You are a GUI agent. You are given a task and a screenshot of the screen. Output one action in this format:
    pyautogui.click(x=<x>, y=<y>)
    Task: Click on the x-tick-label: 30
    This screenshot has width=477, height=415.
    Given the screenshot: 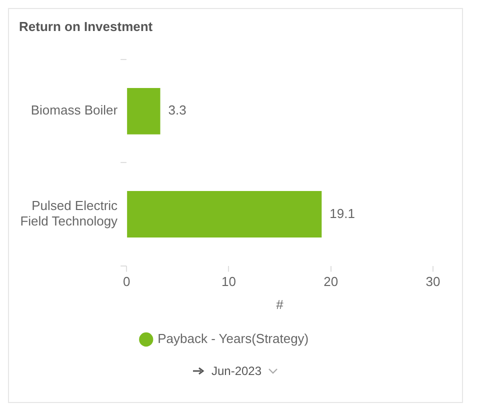 What is the action you would take?
    pyautogui.click(x=433, y=282)
    